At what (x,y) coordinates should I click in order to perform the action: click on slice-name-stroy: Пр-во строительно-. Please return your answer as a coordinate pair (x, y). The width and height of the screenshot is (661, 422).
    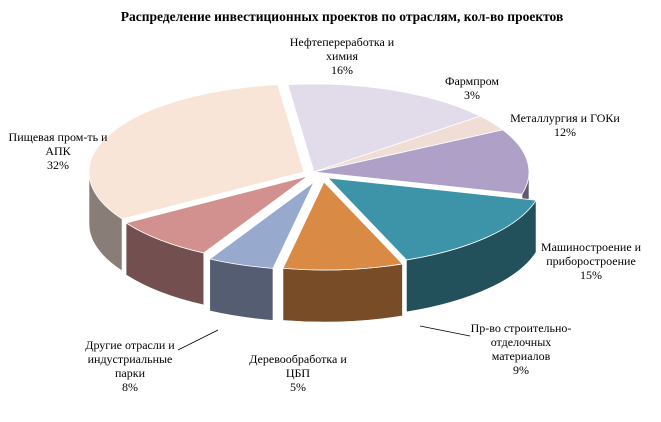
    Looking at the image, I should click on (521, 328).